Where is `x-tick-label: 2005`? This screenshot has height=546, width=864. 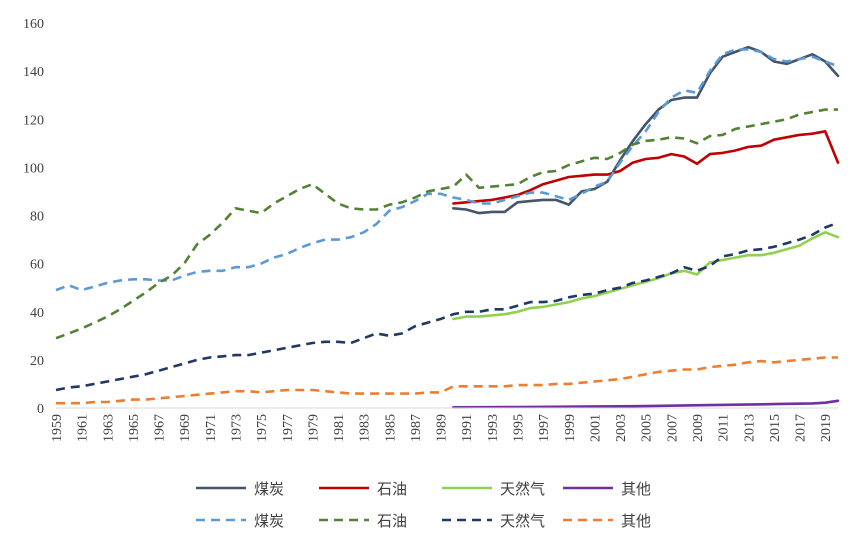 x-tick-label: 2005 is located at coordinates (647, 428).